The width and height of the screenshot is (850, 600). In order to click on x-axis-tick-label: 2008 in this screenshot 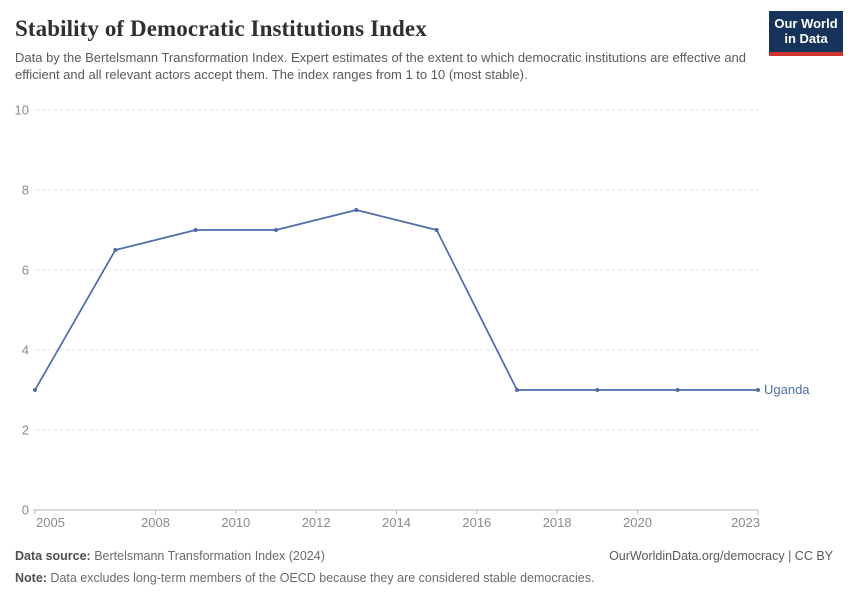, I will do `click(155, 522)`.